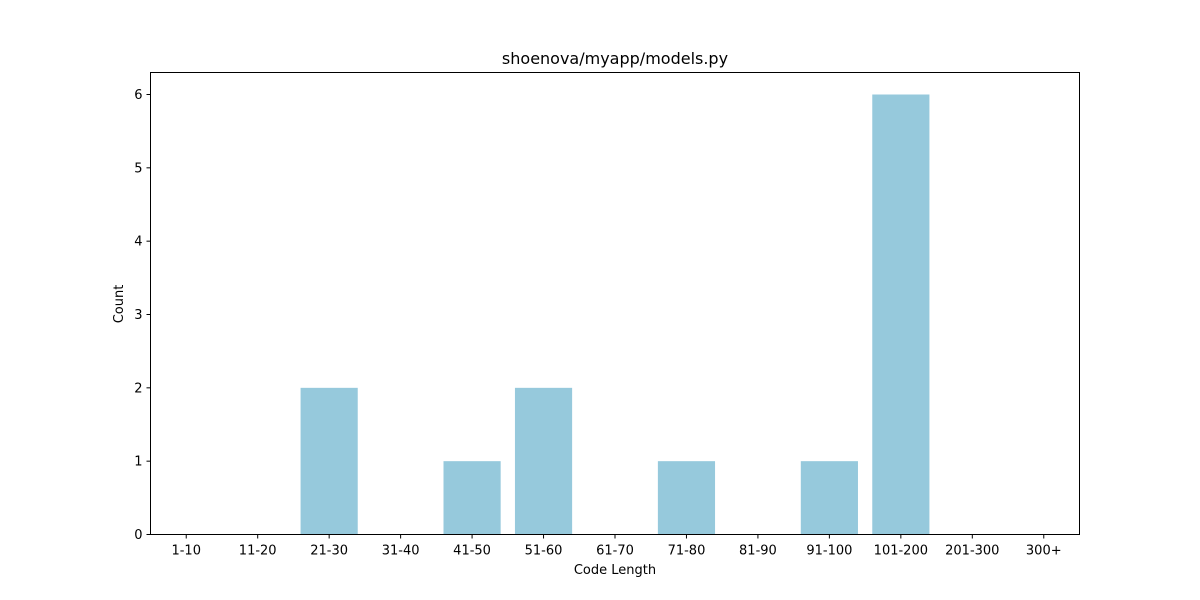  Describe the element at coordinates (138, 315) in the screenshot. I see `y-tick-label: 3` at that location.